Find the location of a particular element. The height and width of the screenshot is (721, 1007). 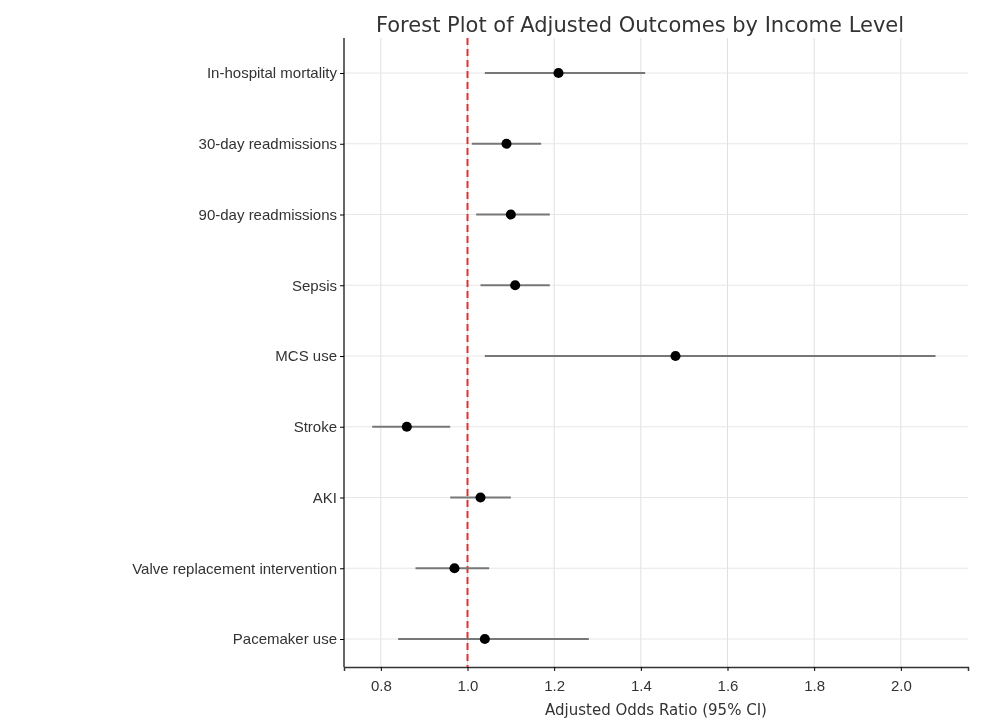

x-tick-label: 1.4 is located at coordinates (641, 685).